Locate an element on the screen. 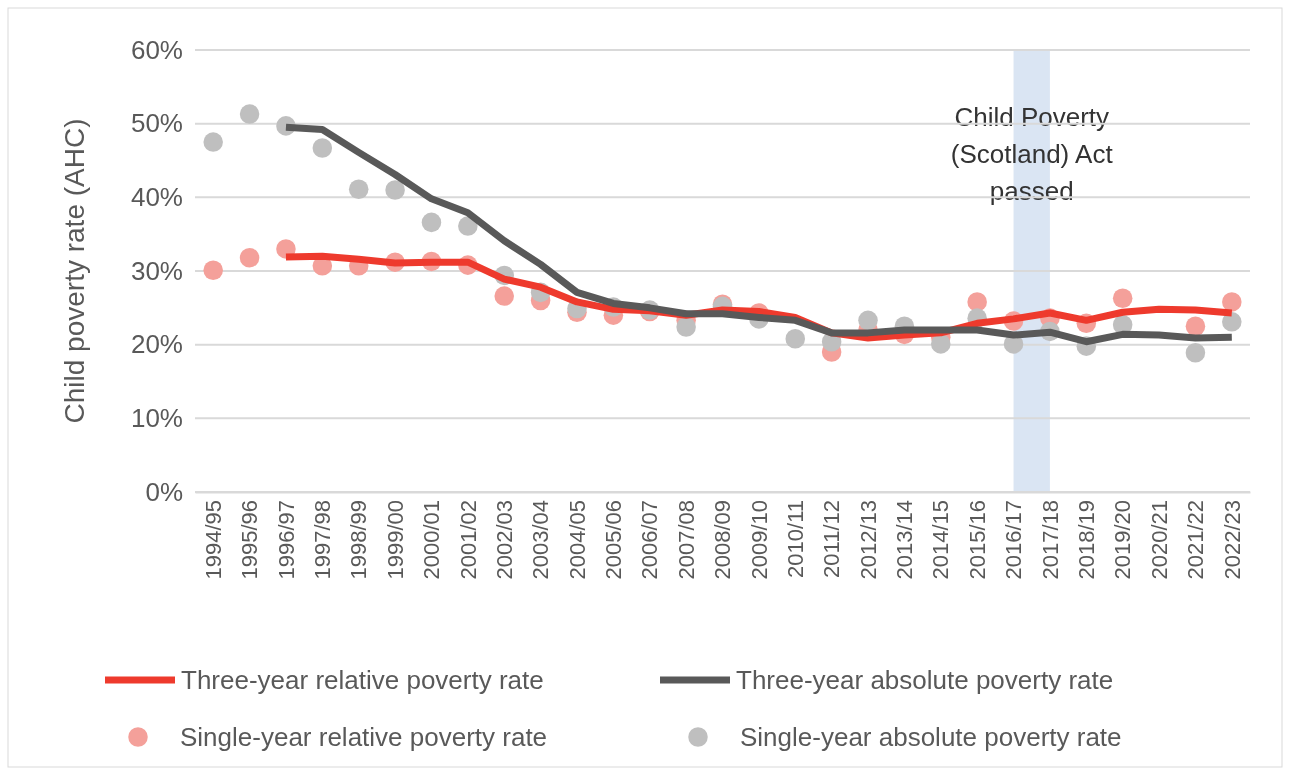  y-tick-label: 20% is located at coordinates (156, 344).